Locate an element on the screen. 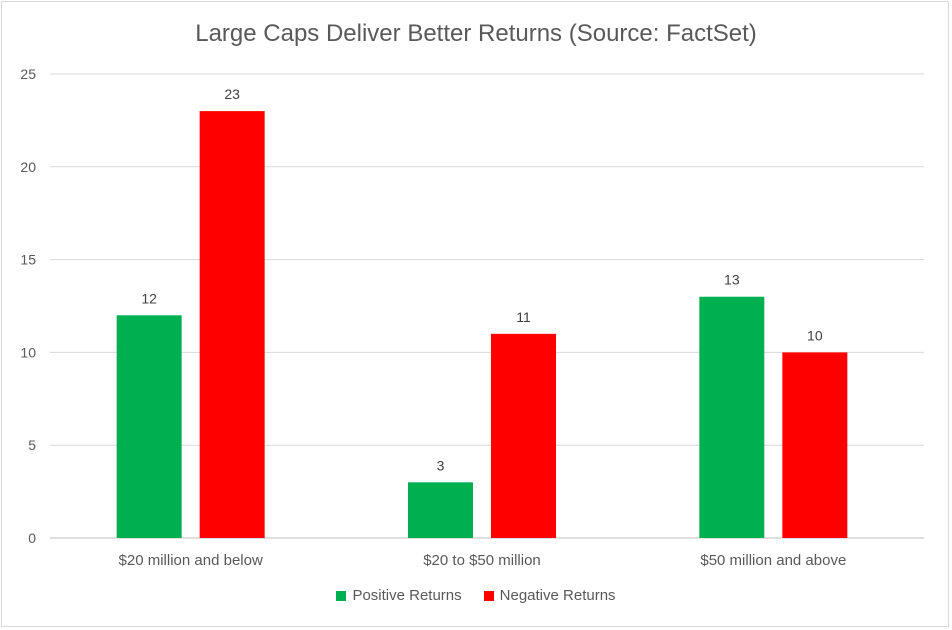  data-label: 13 is located at coordinates (732, 280).